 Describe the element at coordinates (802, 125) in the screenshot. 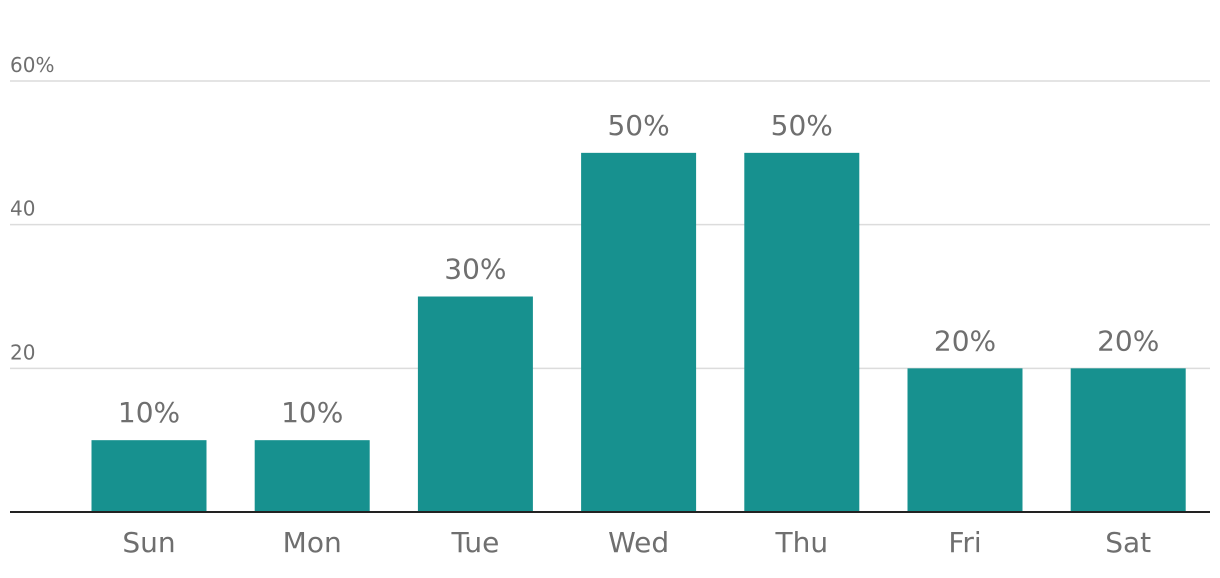

I see `data-label-thu: 50%` at that location.